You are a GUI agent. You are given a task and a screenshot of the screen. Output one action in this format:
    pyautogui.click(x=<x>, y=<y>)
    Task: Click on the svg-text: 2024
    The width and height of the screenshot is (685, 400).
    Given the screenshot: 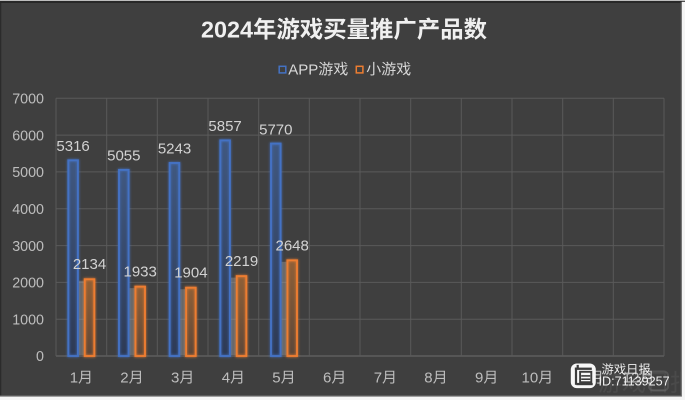 What is the action you would take?
    pyautogui.click(x=227, y=30)
    